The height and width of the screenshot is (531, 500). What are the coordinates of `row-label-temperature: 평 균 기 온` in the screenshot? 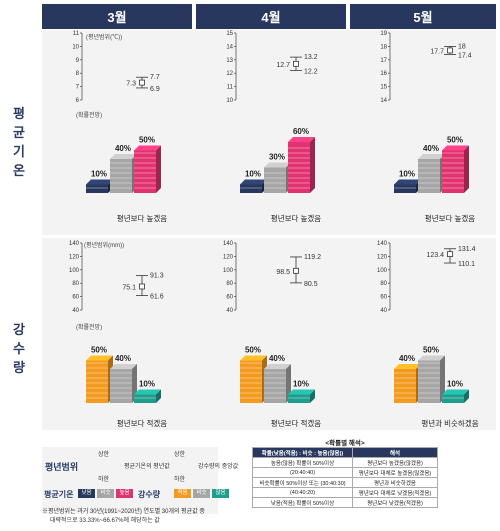 It's located at (19, 142).